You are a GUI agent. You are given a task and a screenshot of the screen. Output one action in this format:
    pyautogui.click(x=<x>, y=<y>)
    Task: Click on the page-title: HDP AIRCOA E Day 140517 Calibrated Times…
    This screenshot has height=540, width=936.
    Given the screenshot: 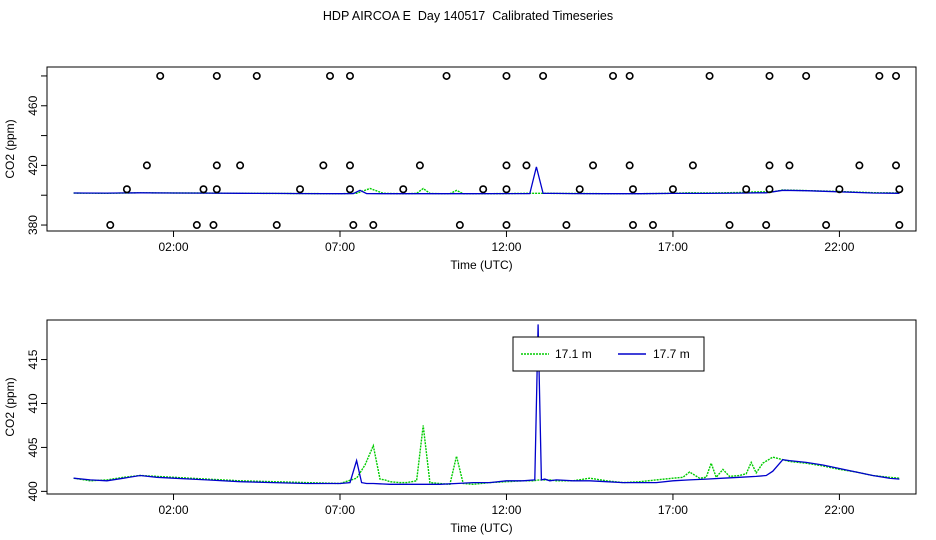 What is the action you would take?
    pyautogui.click(x=468, y=16)
    